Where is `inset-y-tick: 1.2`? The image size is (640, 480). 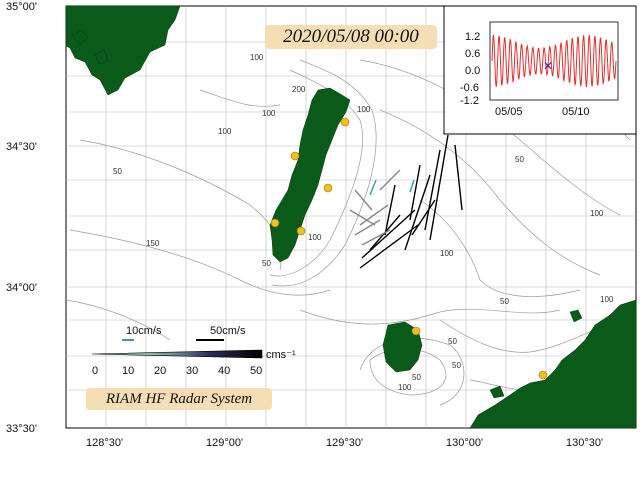
inset-y-tick: 1.2 is located at coordinates (472, 37).